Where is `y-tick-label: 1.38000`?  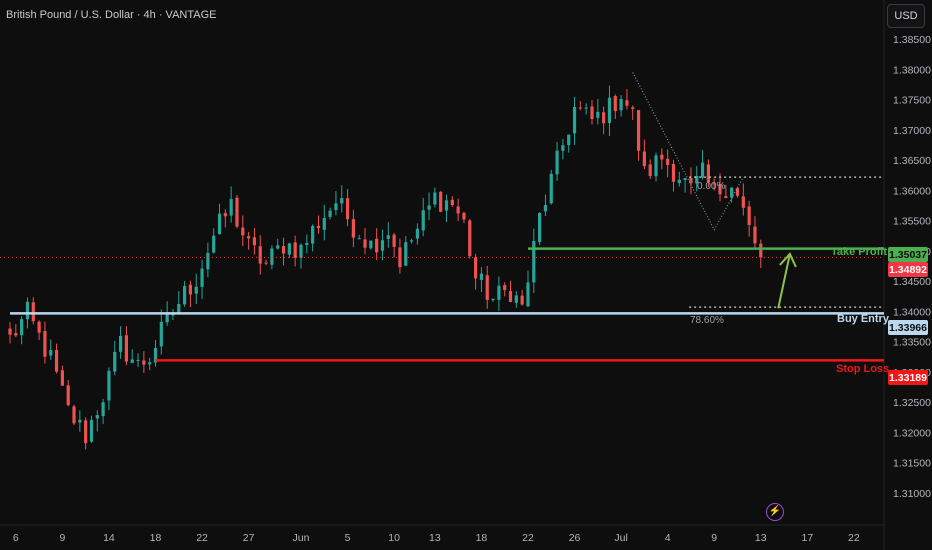 y-tick-label: 1.38000 is located at coordinates (912, 70).